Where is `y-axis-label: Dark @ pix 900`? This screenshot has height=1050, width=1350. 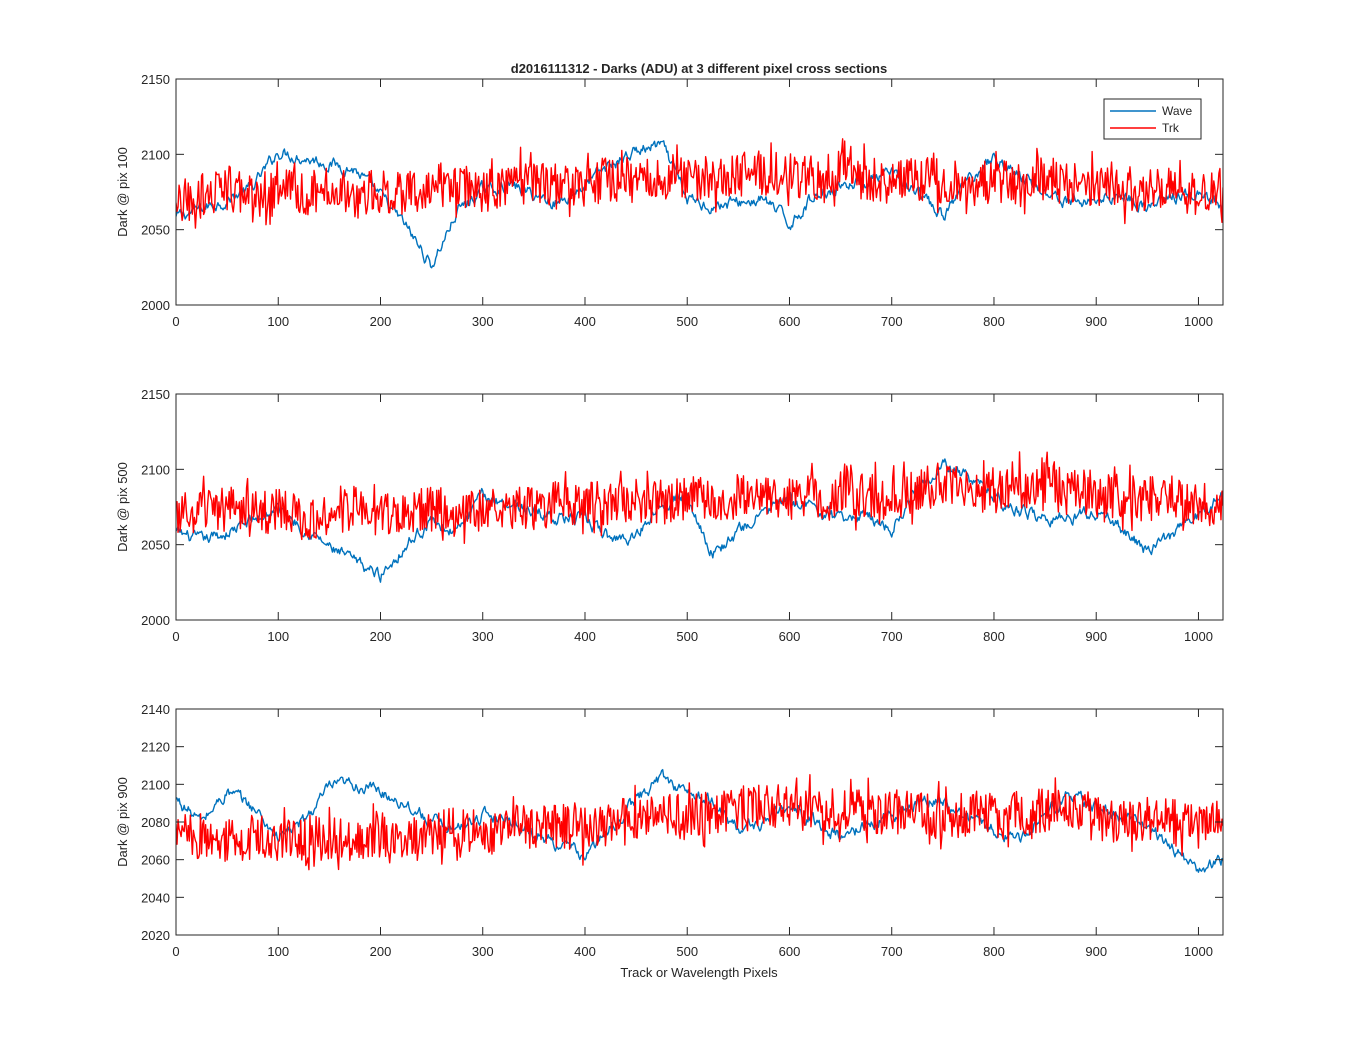
y-axis-label: Dark @ pix 900 is located at coordinates (122, 822).